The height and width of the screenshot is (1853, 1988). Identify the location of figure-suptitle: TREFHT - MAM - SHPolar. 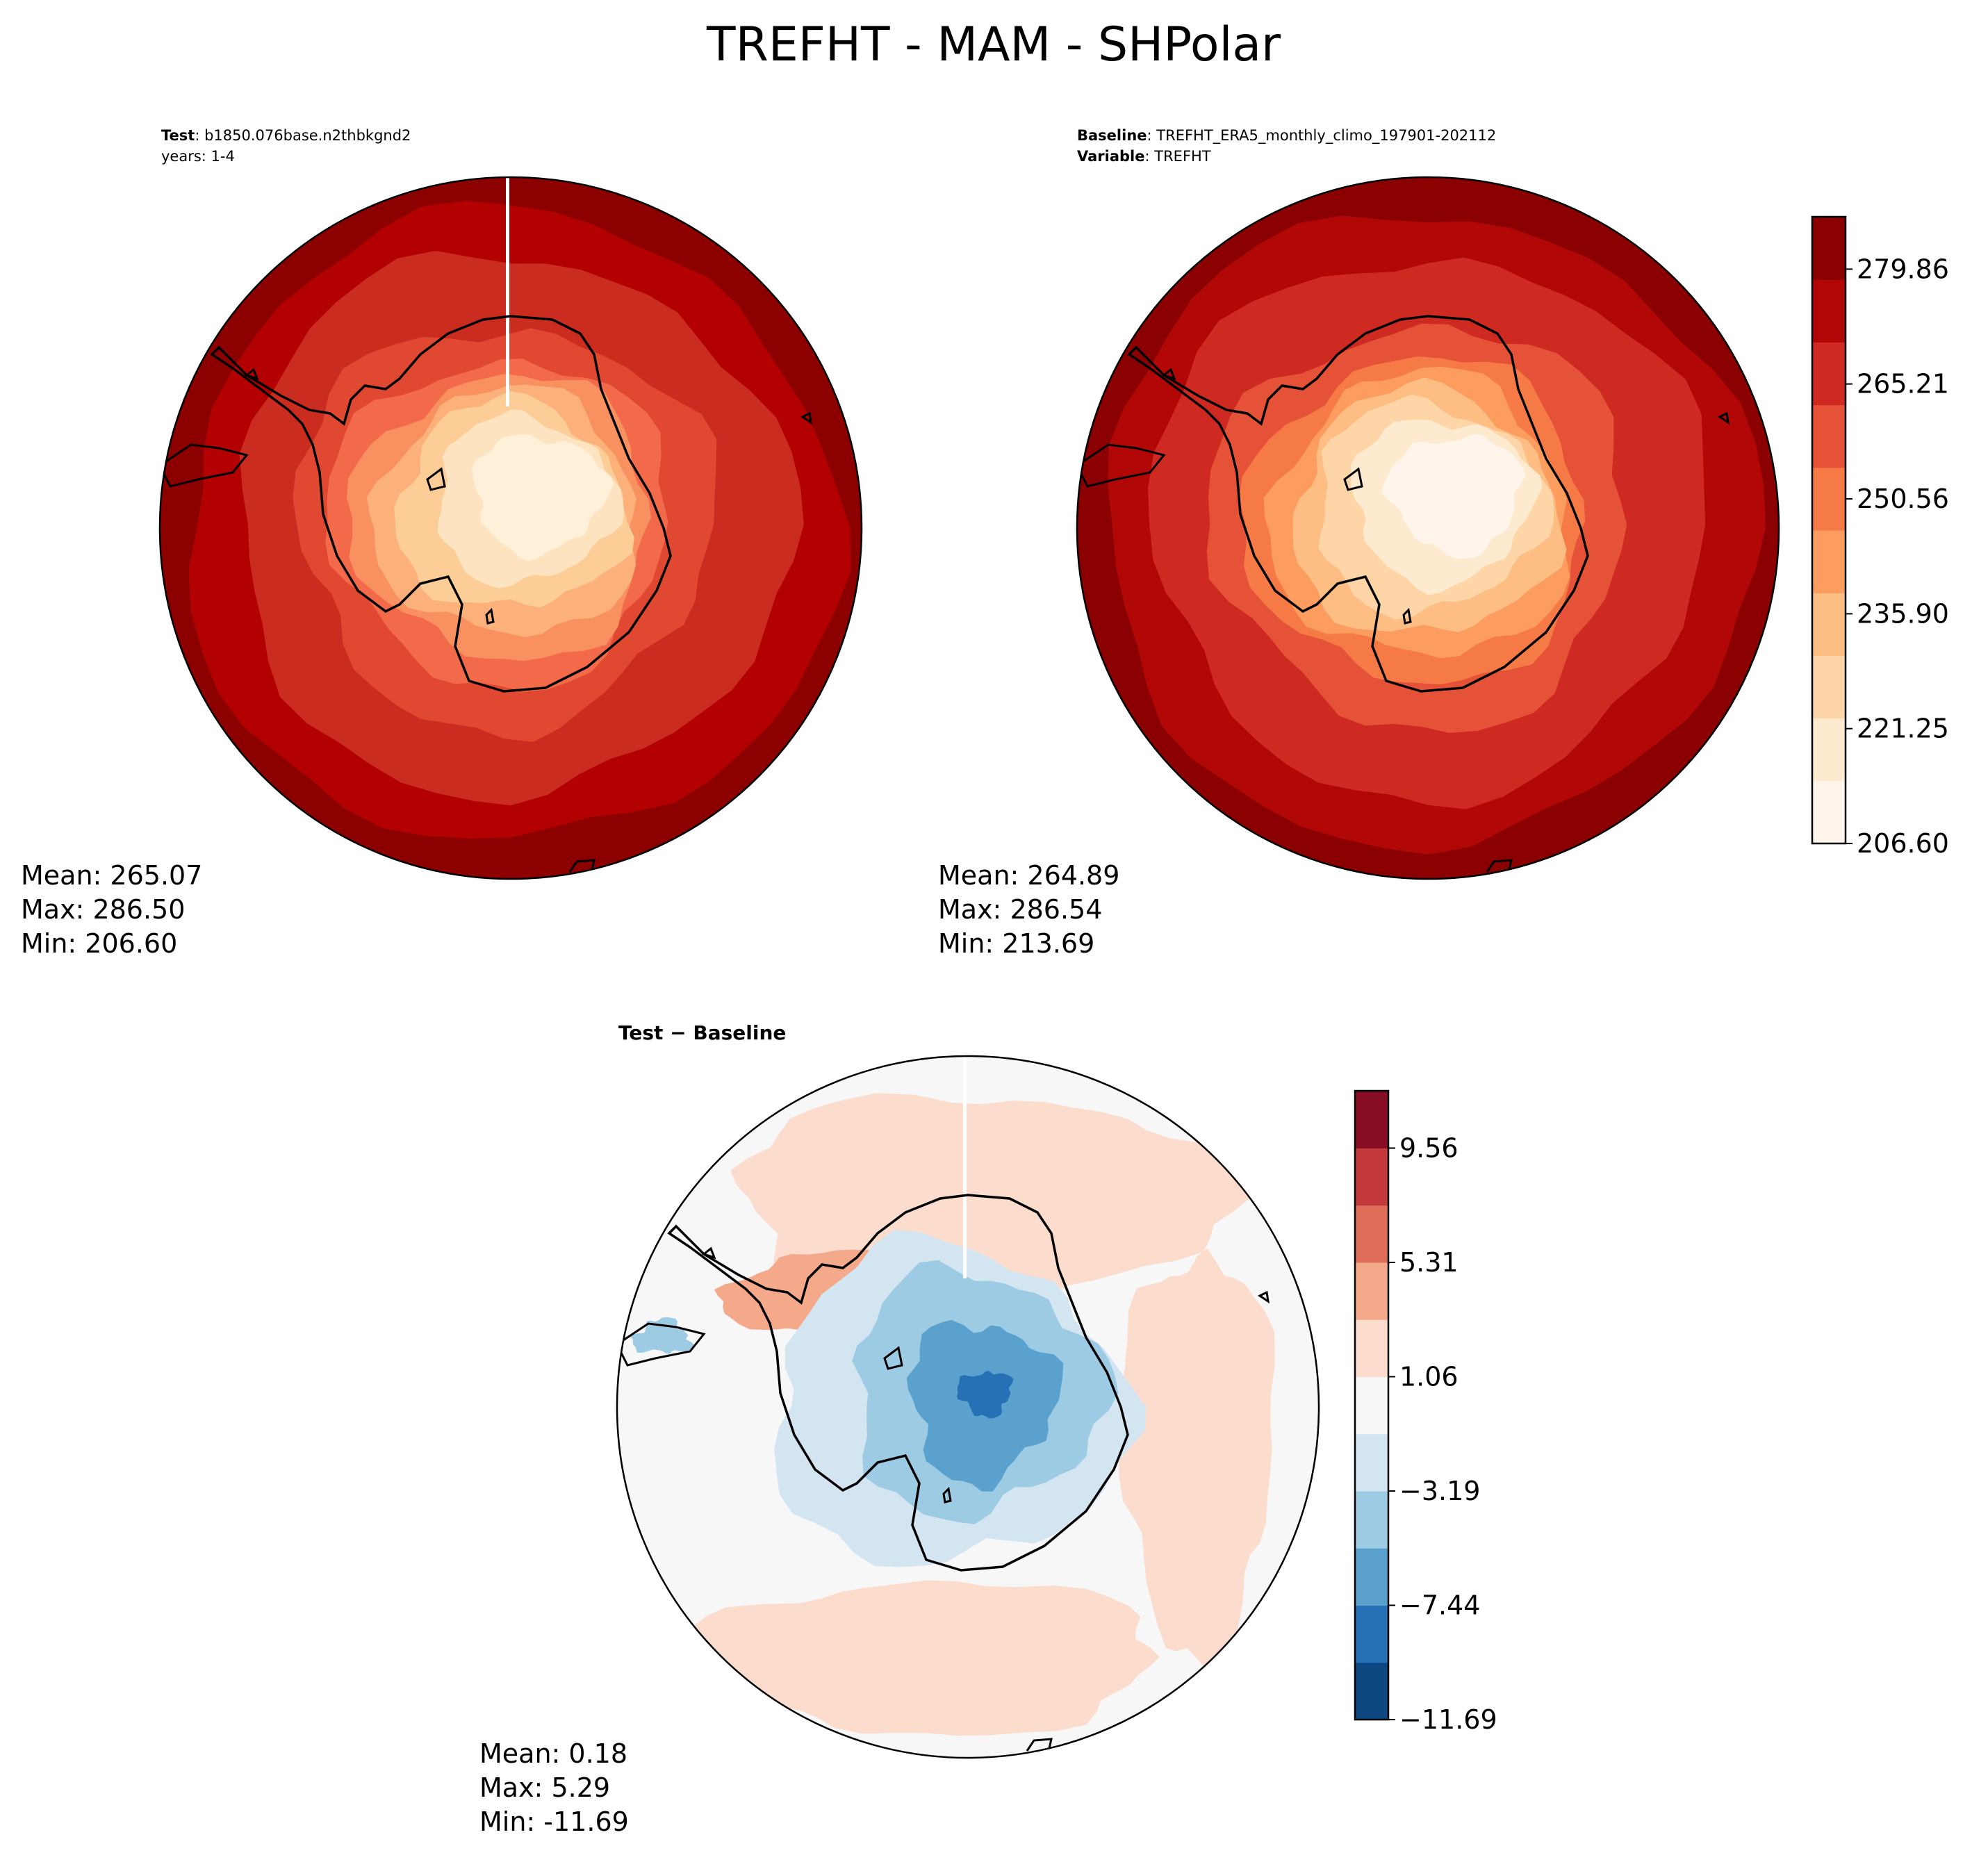
(993, 44).